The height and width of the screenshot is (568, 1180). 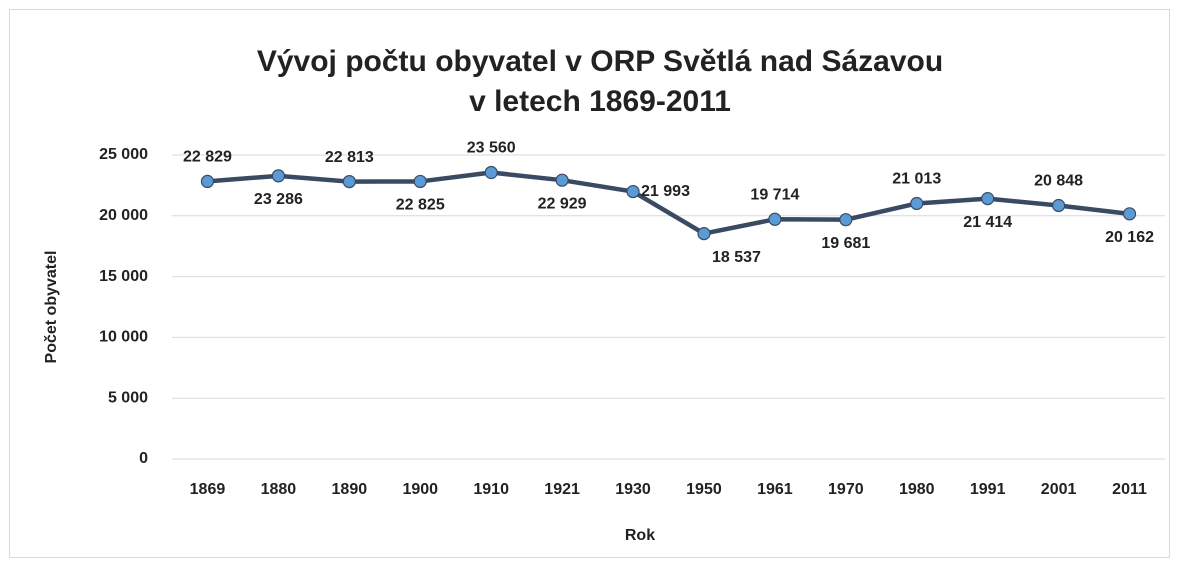 What do you see at coordinates (916, 179) in the screenshot?
I see `data-label: 21 013` at bounding box center [916, 179].